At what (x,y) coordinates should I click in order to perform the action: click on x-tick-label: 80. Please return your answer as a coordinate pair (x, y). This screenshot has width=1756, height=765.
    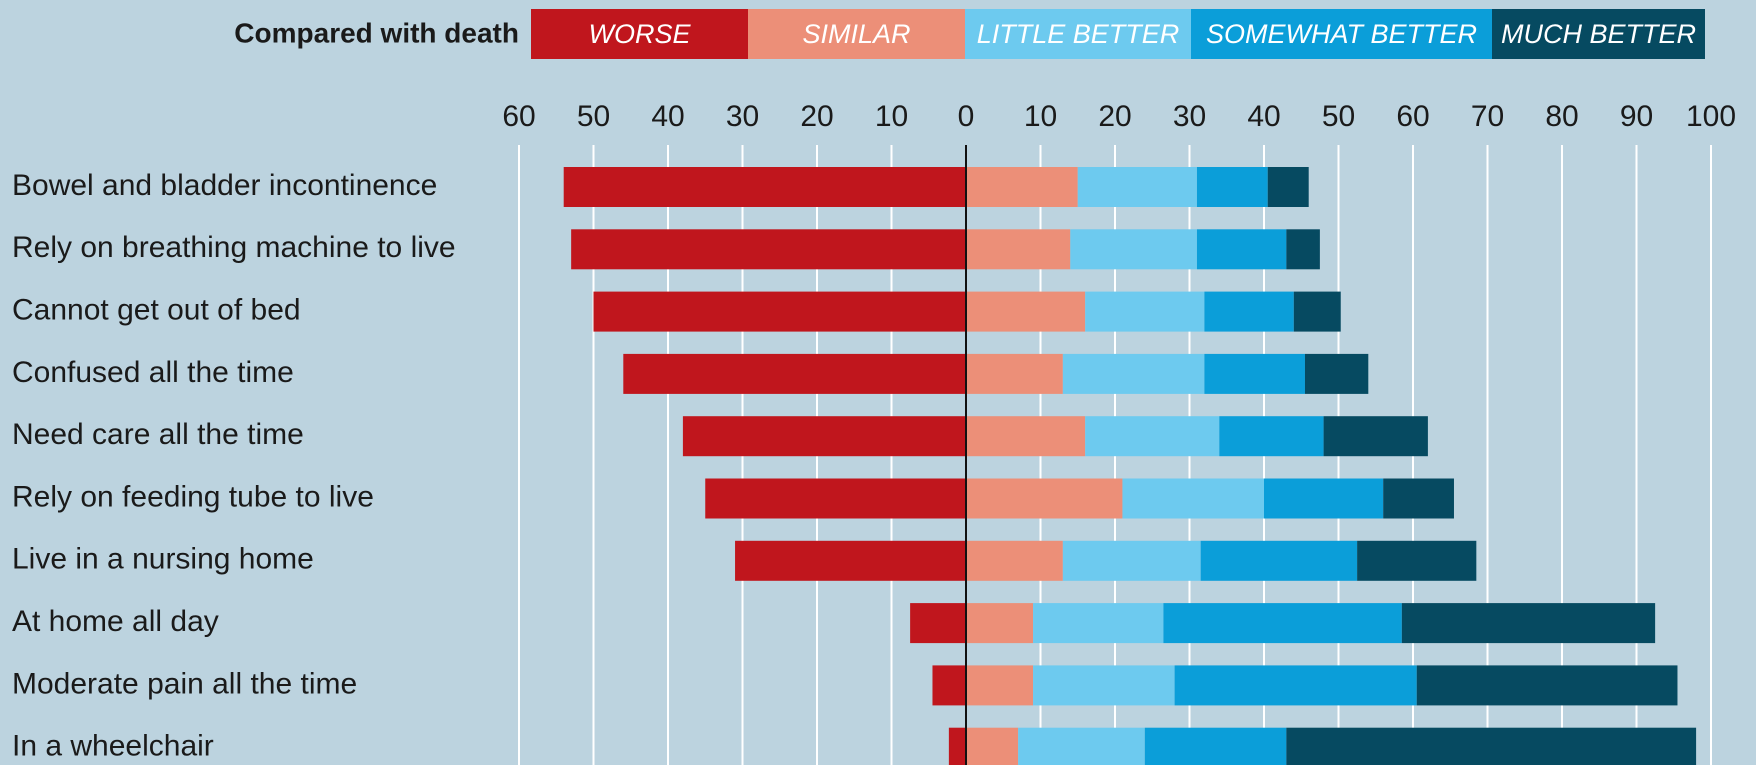
    Looking at the image, I should click on (1561, 116).